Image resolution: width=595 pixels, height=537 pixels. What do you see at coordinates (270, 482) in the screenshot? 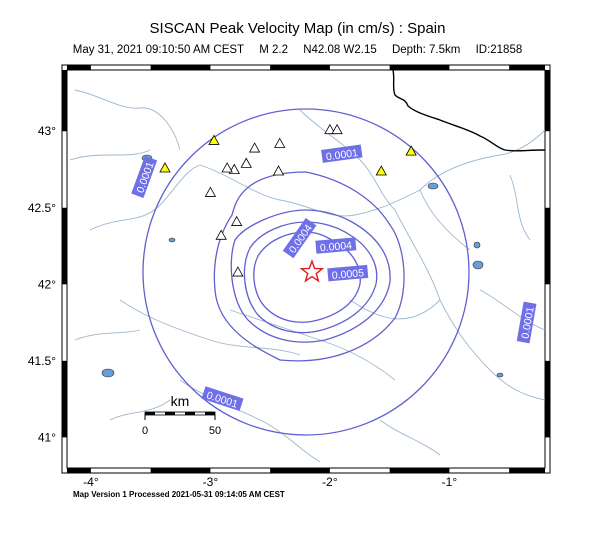
I see `x-axis-ticks: -4° -3° -2° -1°` at bounding box center [270, 482].